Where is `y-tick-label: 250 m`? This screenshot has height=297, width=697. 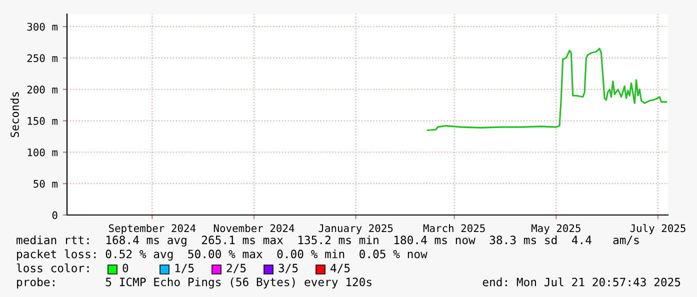
y-tick-label: 250 m is located at coordinates (42, 58).